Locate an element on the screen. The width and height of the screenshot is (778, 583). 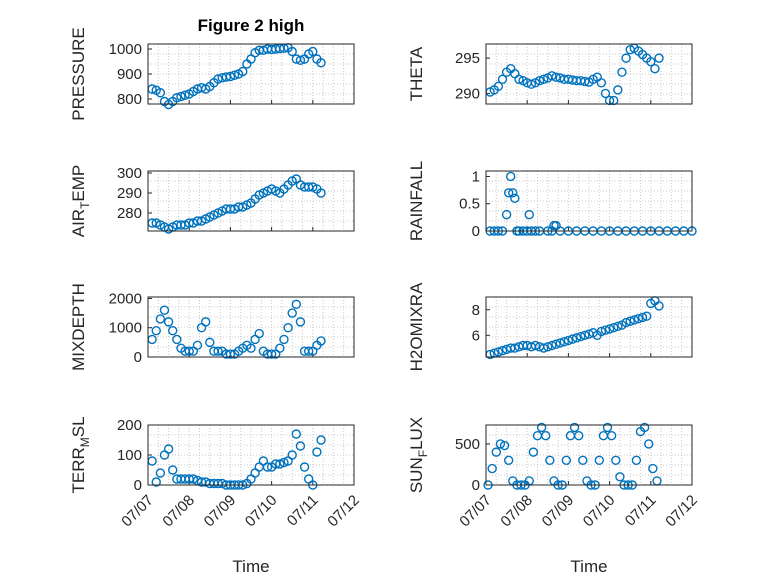
subplot-rainfall: 0 0.5 1 RAINFALL is located at coordinates (552, 201).